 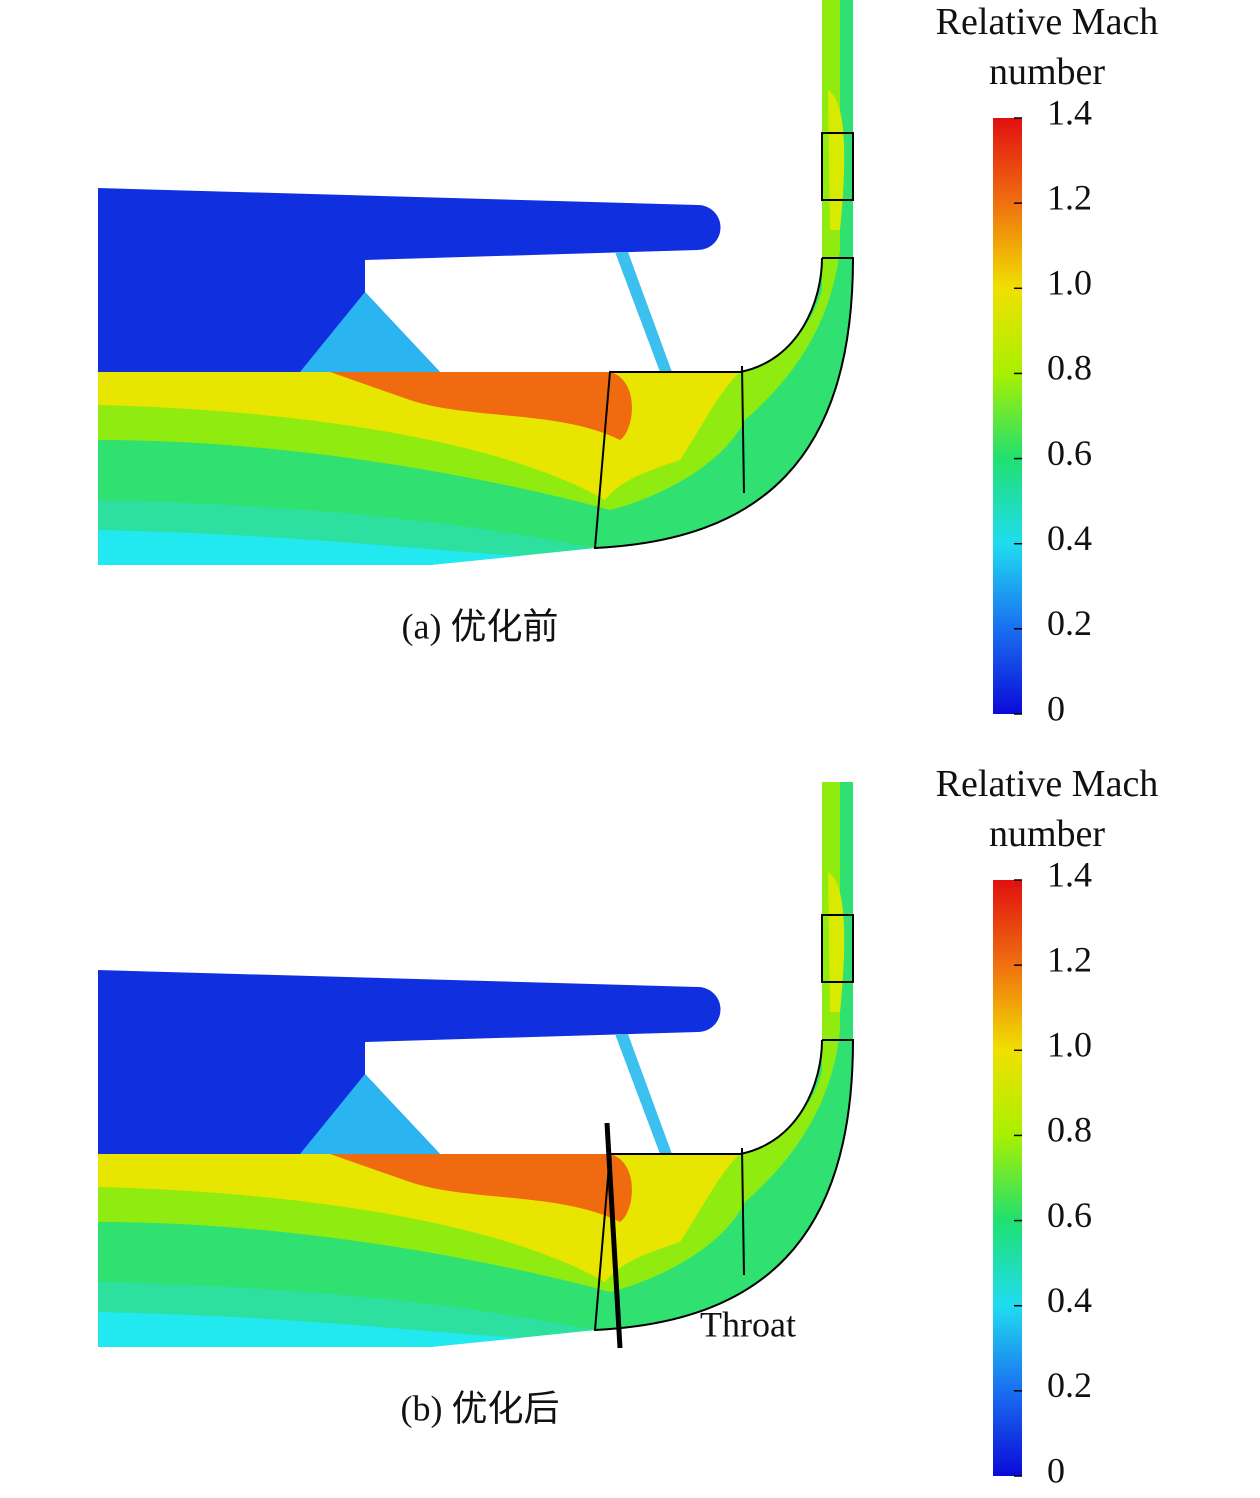 What do you see at coordinates (480, 1408) in the screenshot?
I see `caption: (b) 优化后` at bounding box center [480, 1408].